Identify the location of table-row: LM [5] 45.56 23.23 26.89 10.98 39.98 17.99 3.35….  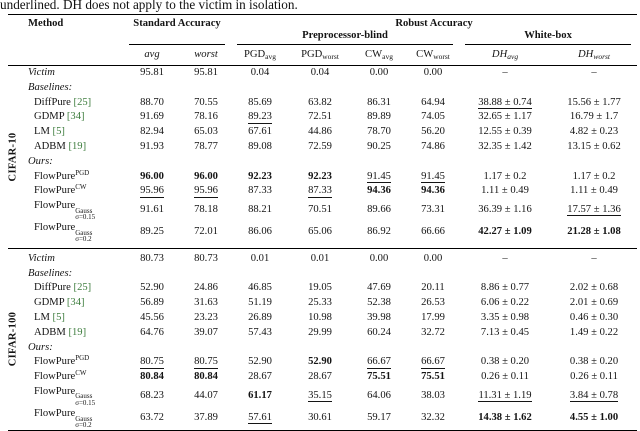
(322, 318).